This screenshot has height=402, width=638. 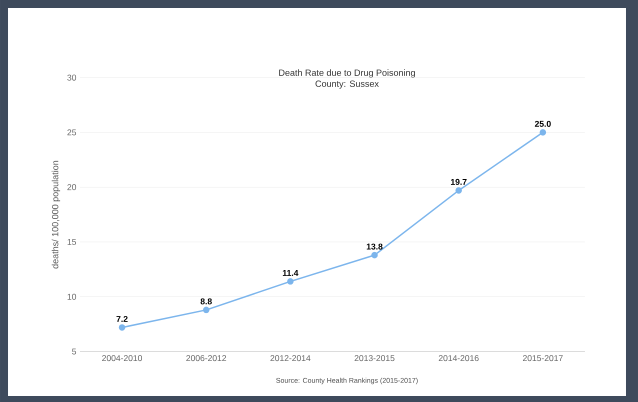 I want to click on y-tick-label: 10, so click(x=72, y=297).